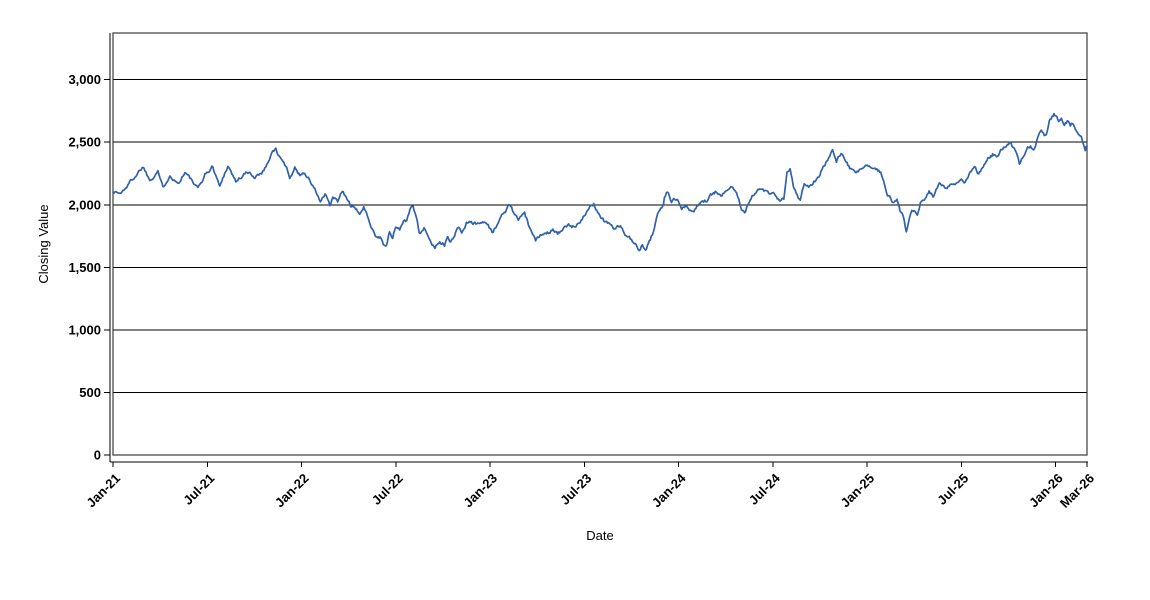  I want to click on x-axis-title: Date, so click(599, 535).